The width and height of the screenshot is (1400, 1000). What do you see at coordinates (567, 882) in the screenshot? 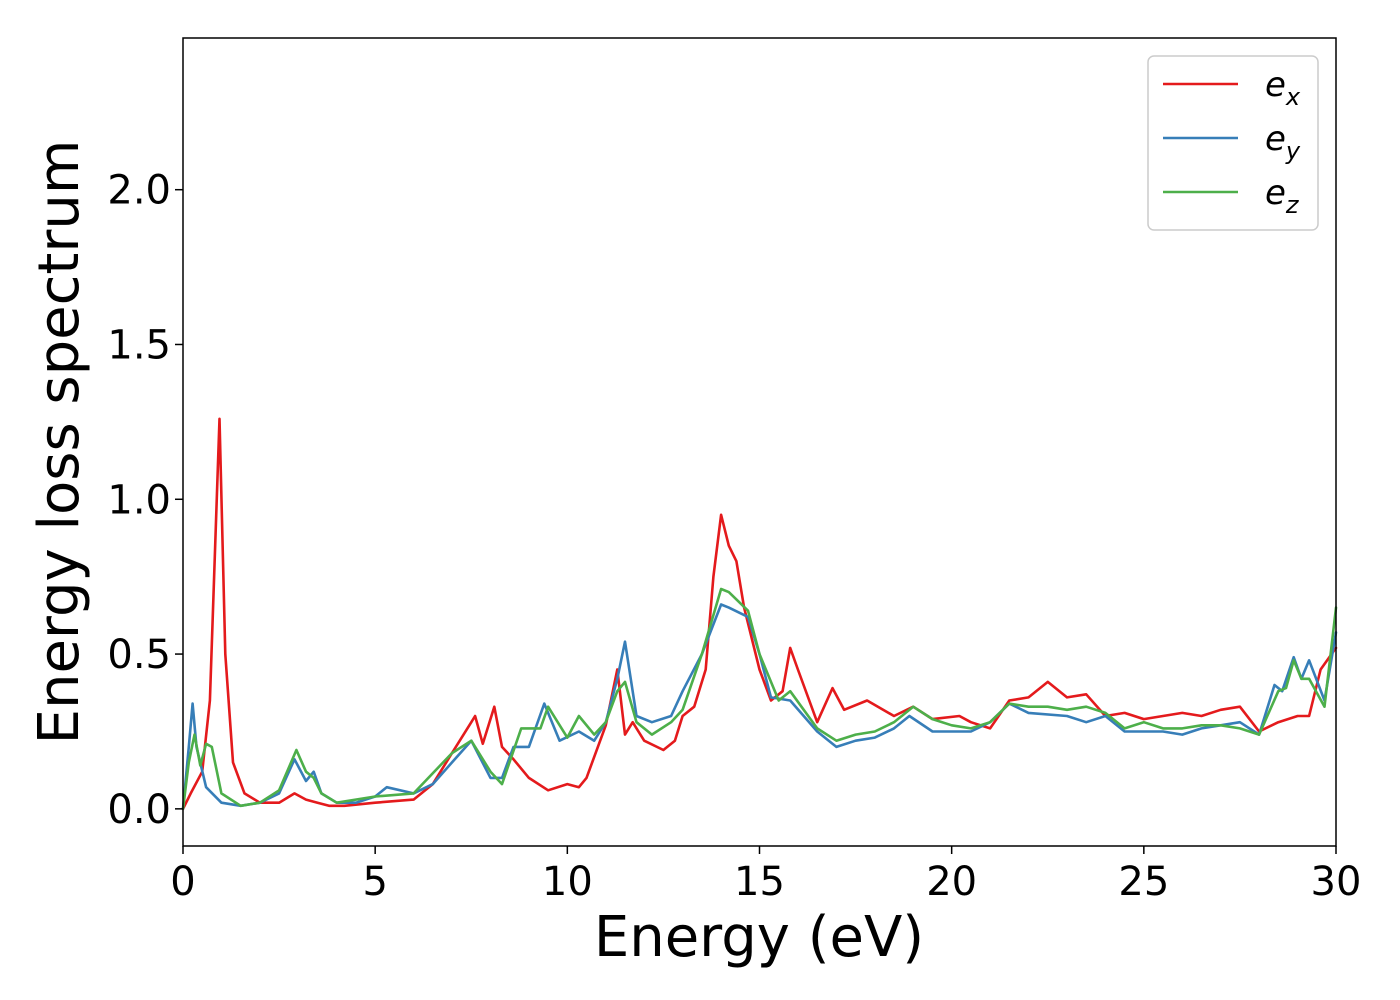
I see `x-tick-label: 10` at bounding box center [567, 882].